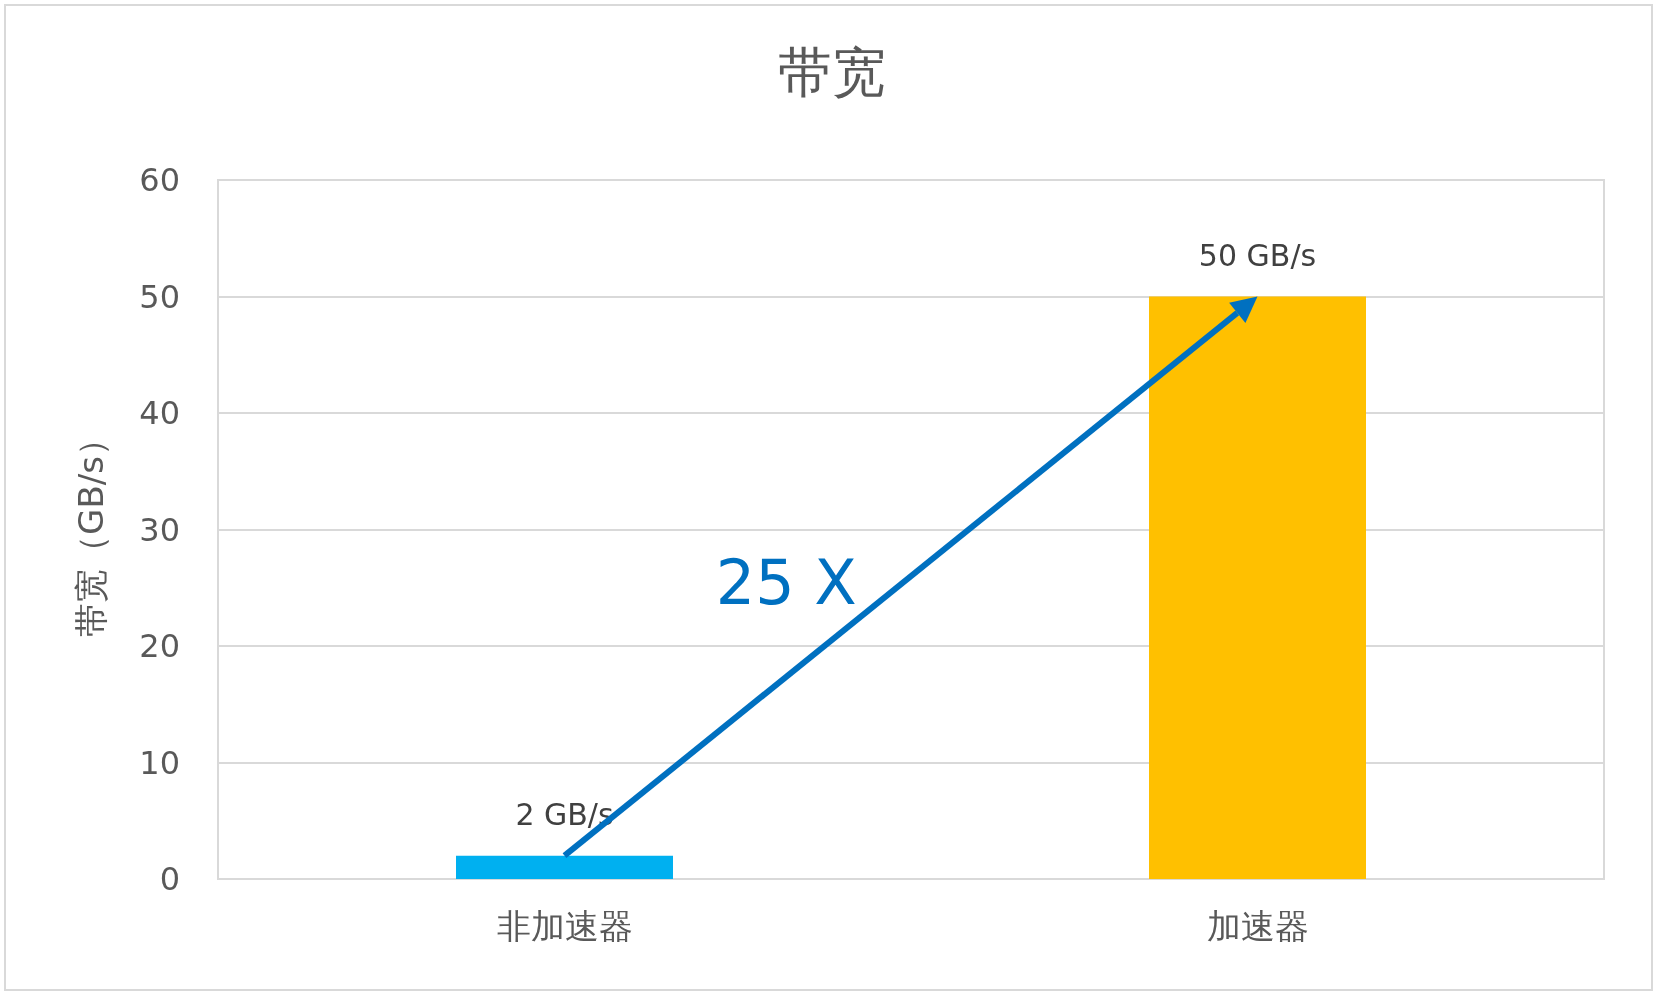 The width and height of the screenshot is (1663, 999). Describe the element at coordinates (831, 72) in the screenshot. I see `chart-title: 带宽` at that location.